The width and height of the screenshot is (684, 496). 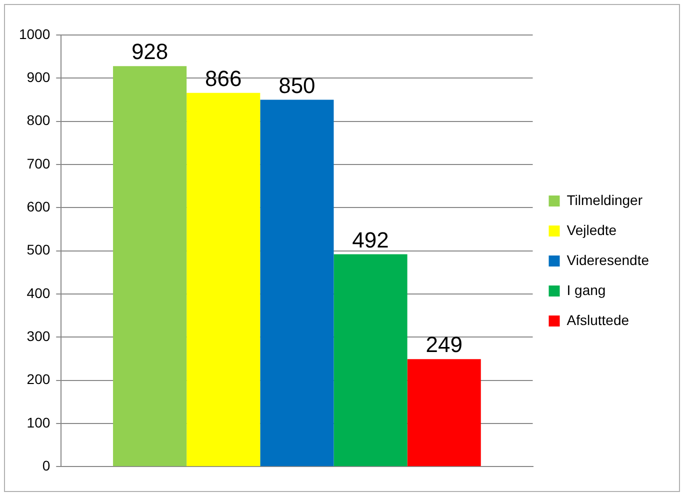 I want to click on y-tick-label: 500, so click(x=38, y=250).